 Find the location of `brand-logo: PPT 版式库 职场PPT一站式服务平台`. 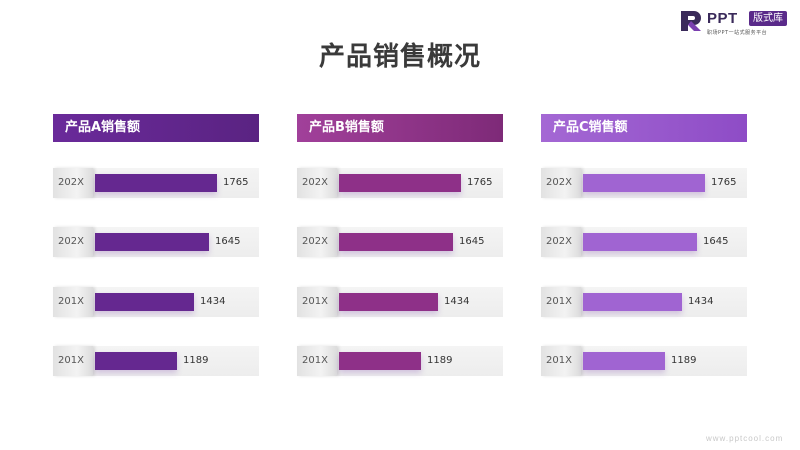

brand-logo: PPT 版式库 职场PPT一站式服务平台 is located at coordinates (737, 23).